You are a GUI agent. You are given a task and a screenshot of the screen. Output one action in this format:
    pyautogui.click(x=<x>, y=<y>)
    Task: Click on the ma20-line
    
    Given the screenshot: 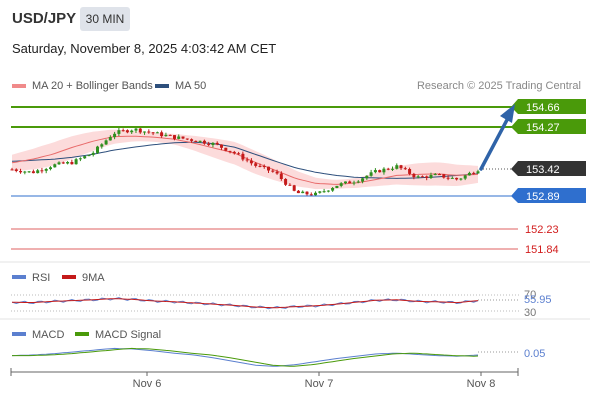 What is the action you would take?
    pyautogui.click(x=245, y=160)
    